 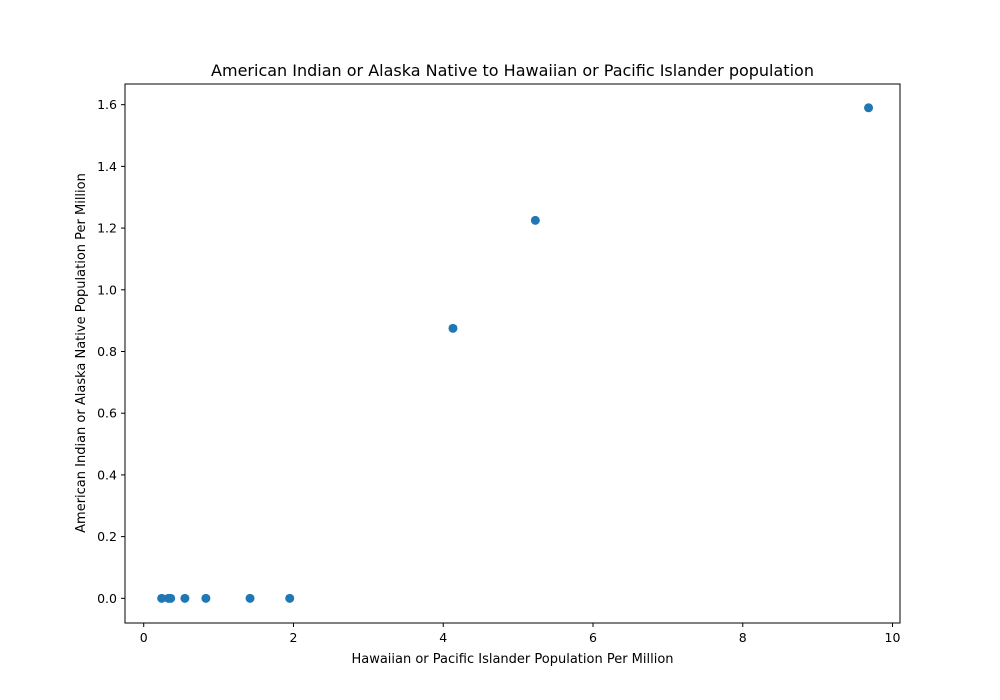 I want to click on x-tick-label: 10, so click(x=893, y=637).